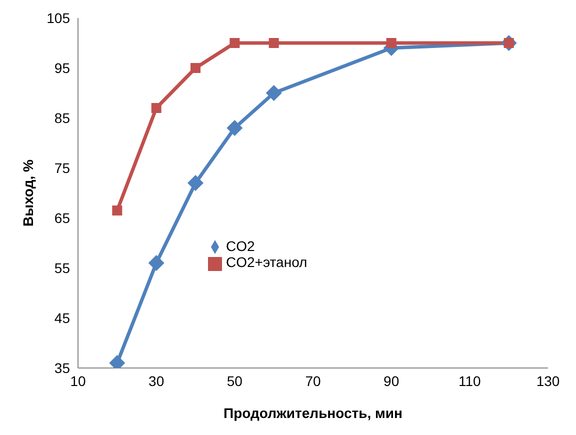 The image size is (576, 435). What do you see at coordinates (78, 380) in the screenshot?
I see `x-tick-label: 10` at bounding box center [78, 380].